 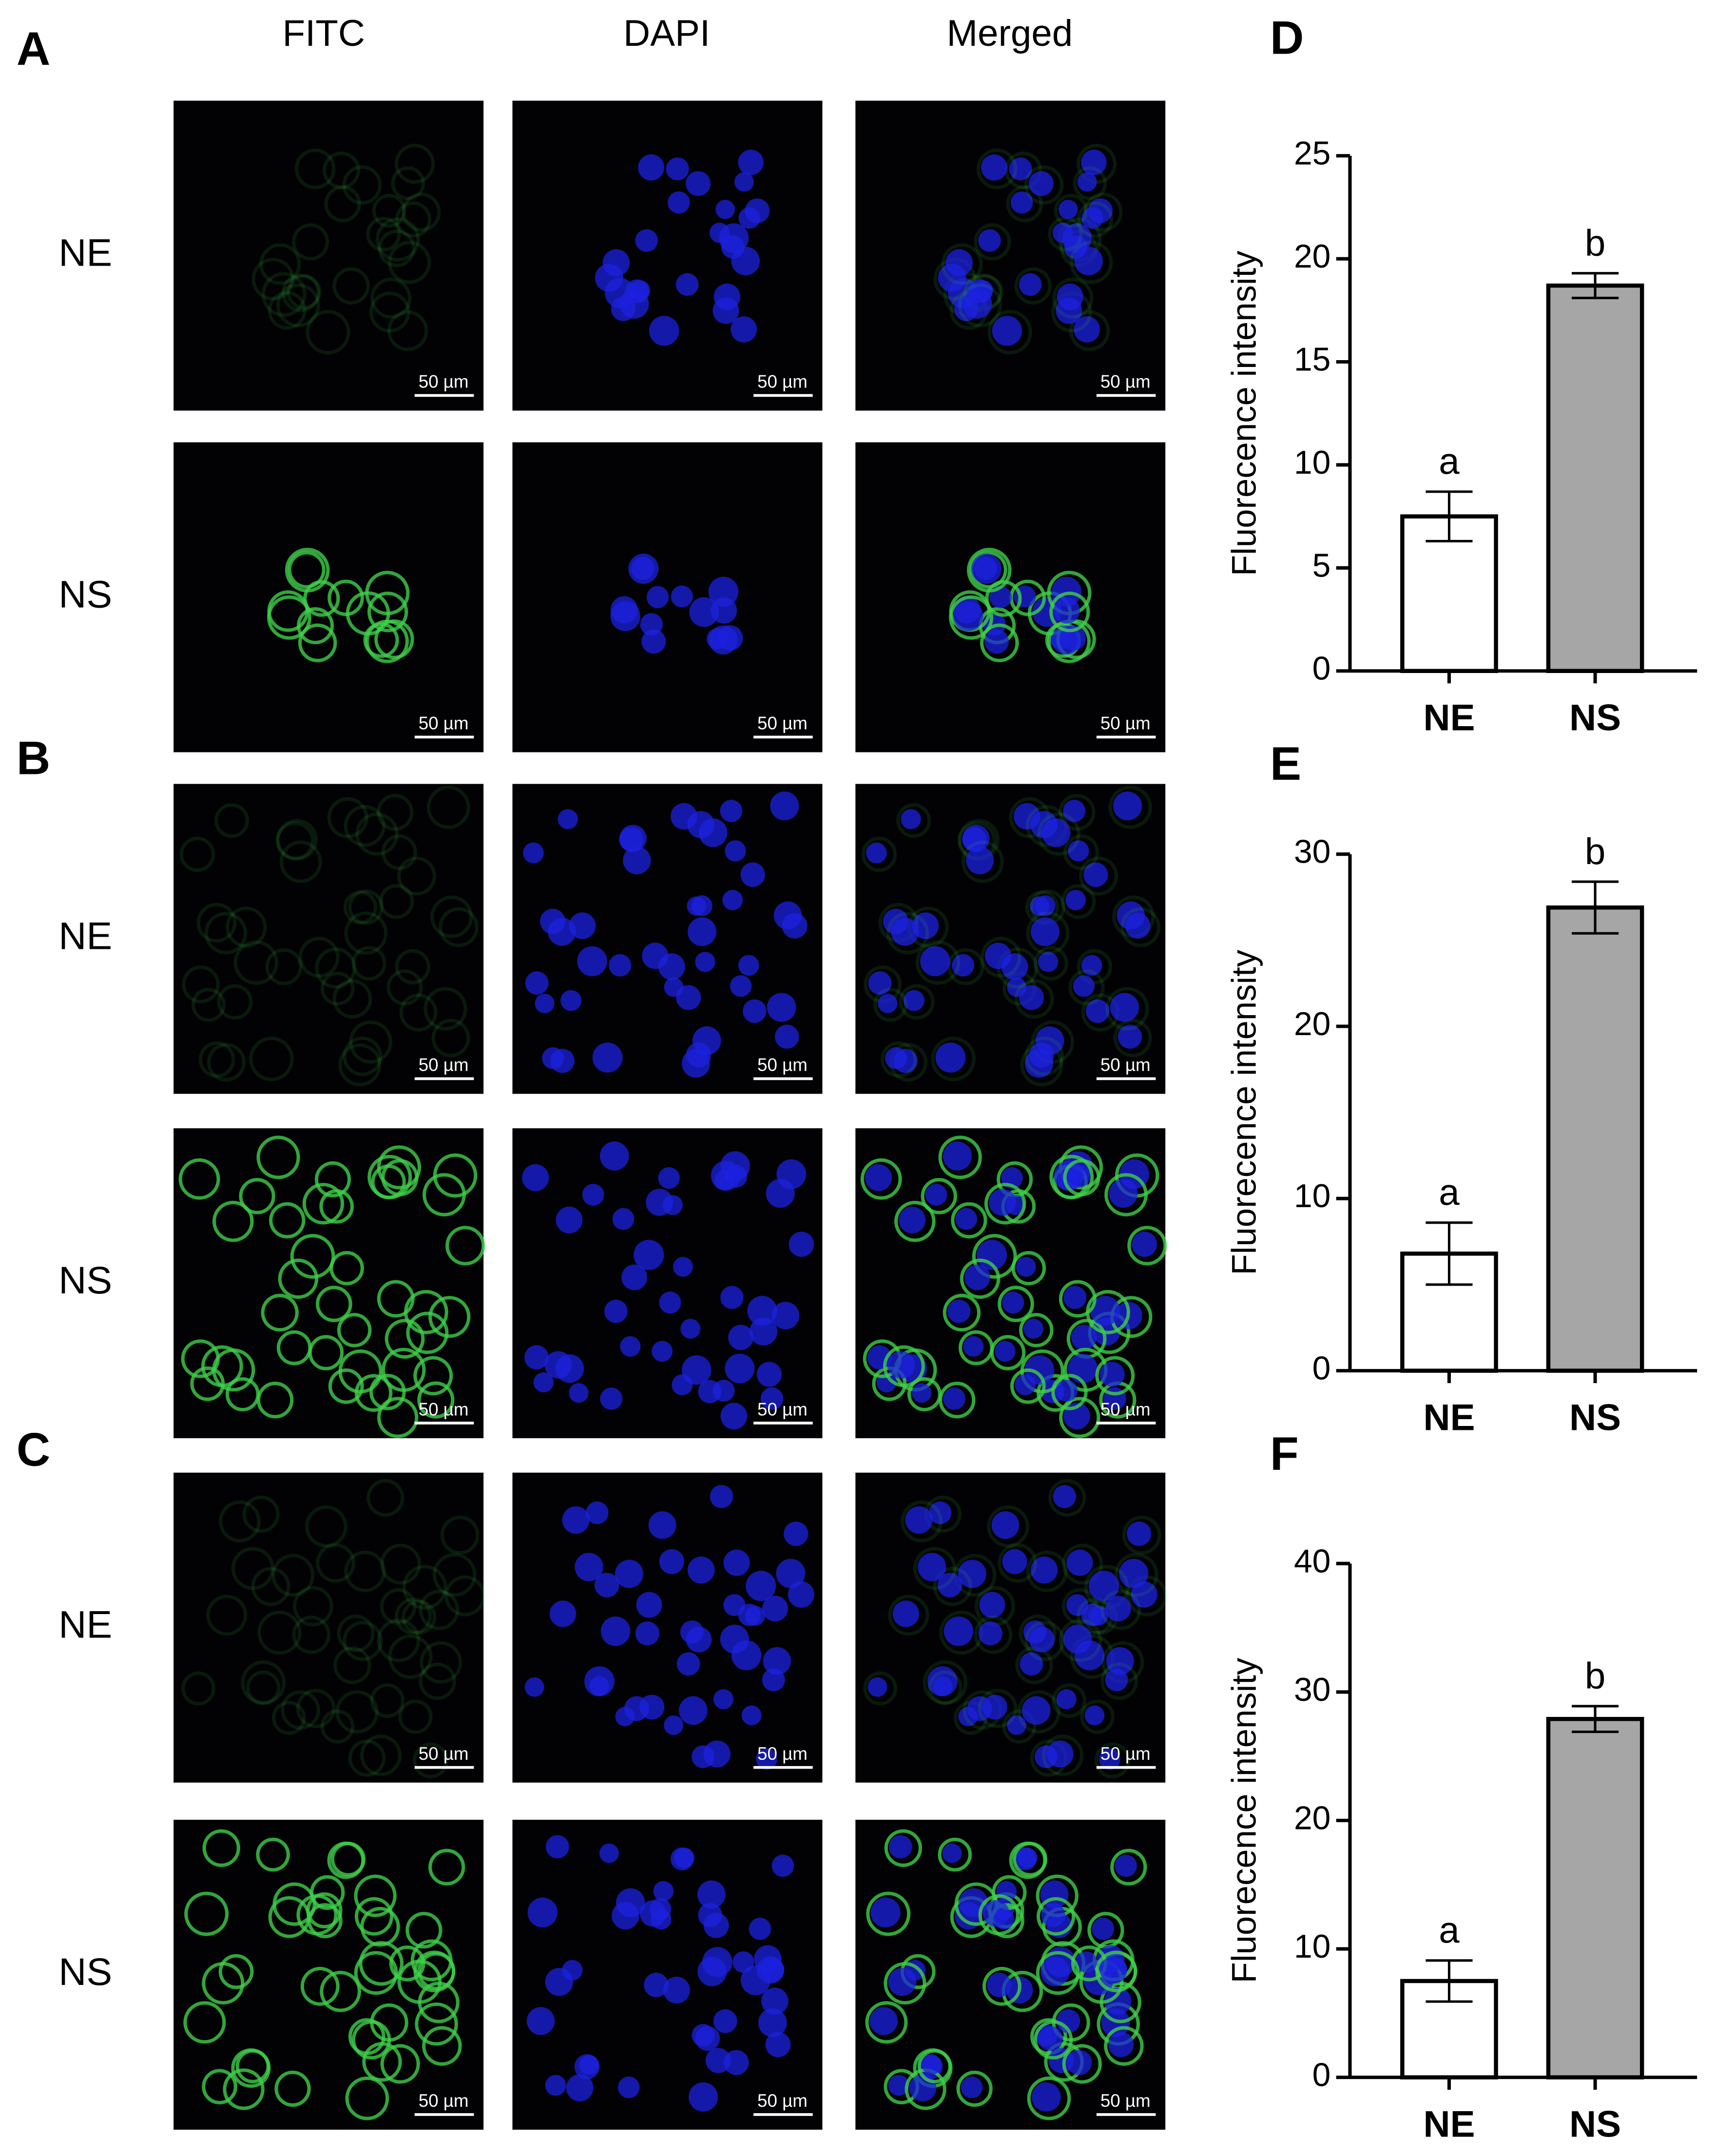 I want to click on panel-letter: D, so click(x=1287, y=38).